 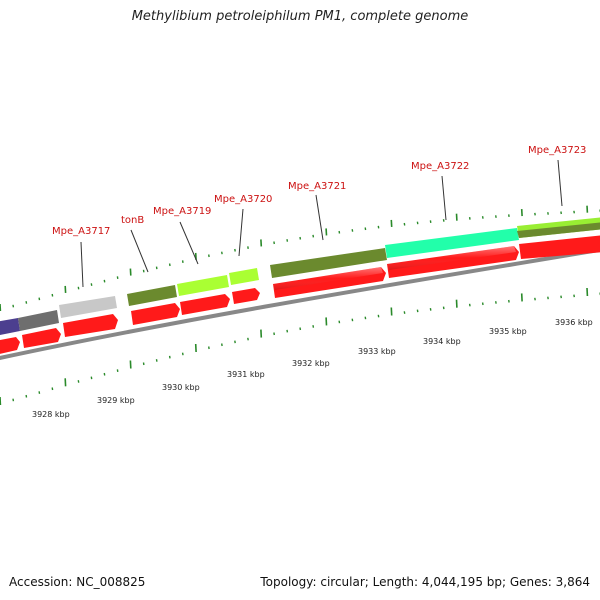 What do you see at coordinates (182, 211) in the screenshot?
I see `gene-label-mpe-a3719: Mpe_A3719` at bounding box center [182, 211].